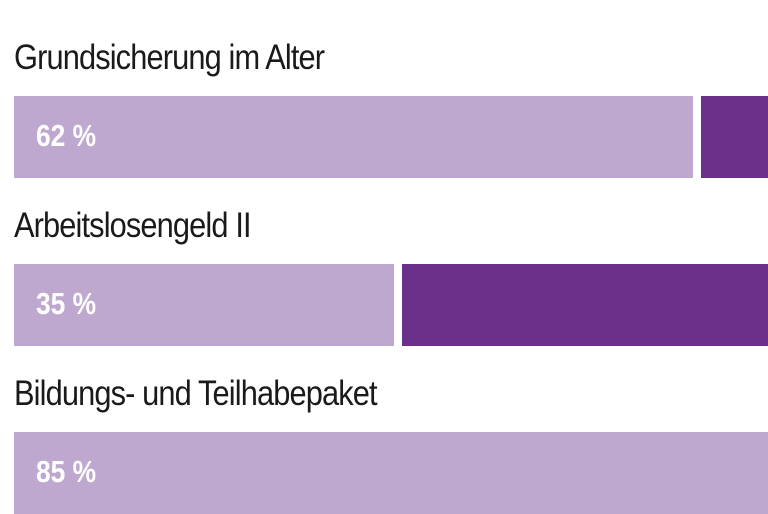 The image size is (768, 514). I want to click on category-label: Bildungs- und Teilhabepaket, so click(196, 393).